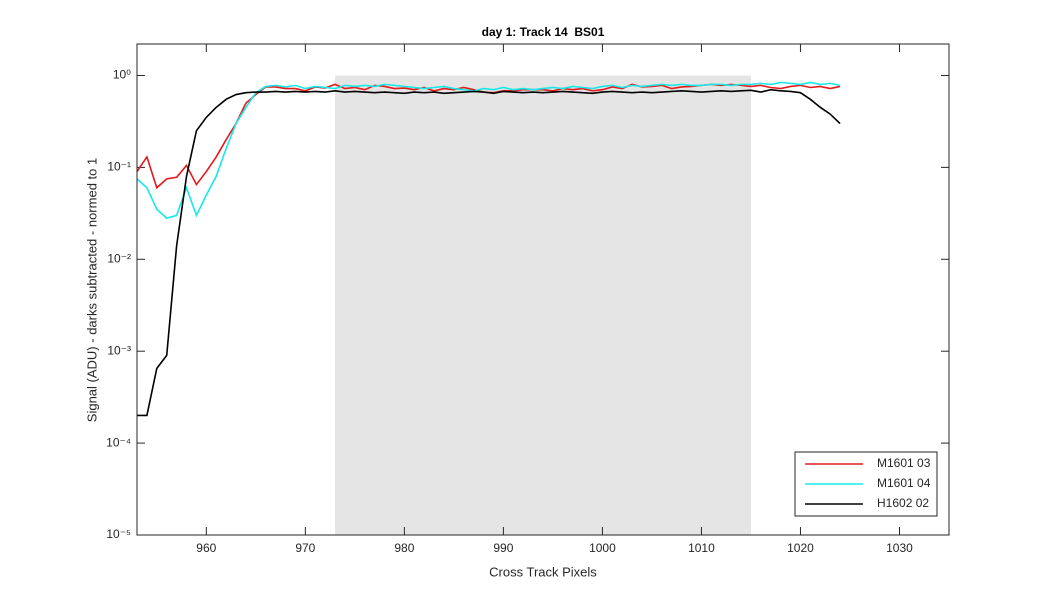 This screenshot has width=1050, height=600. Describe the element at coordinates (543, 571) in the screenshot. I see `x-axis-label: Cross Track Pixels` at that location.